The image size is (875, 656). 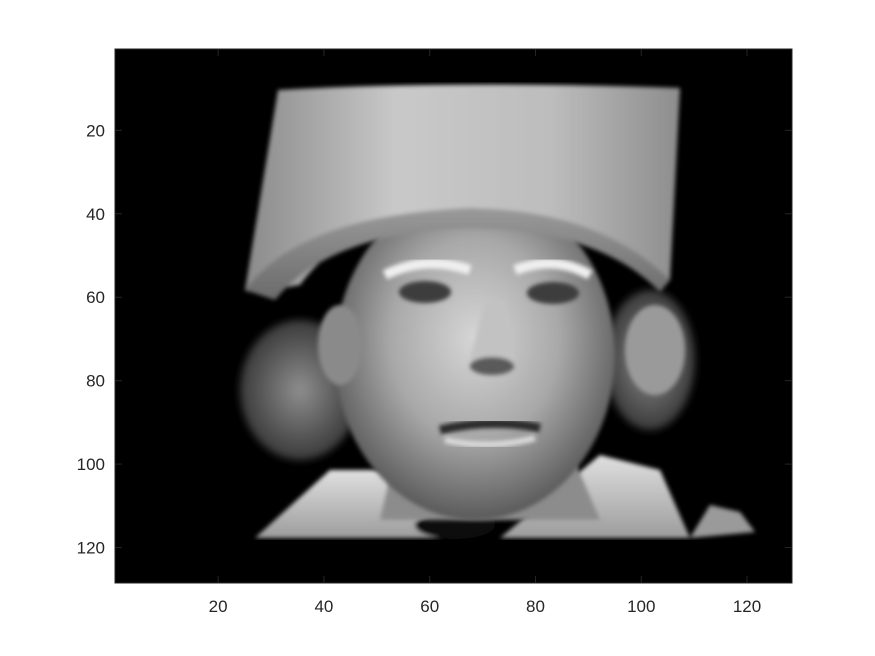 What do you see at coordinates (91, 464) in the screenshot?
I see `y-tick-label: 100` at bounding box center [91, 464].